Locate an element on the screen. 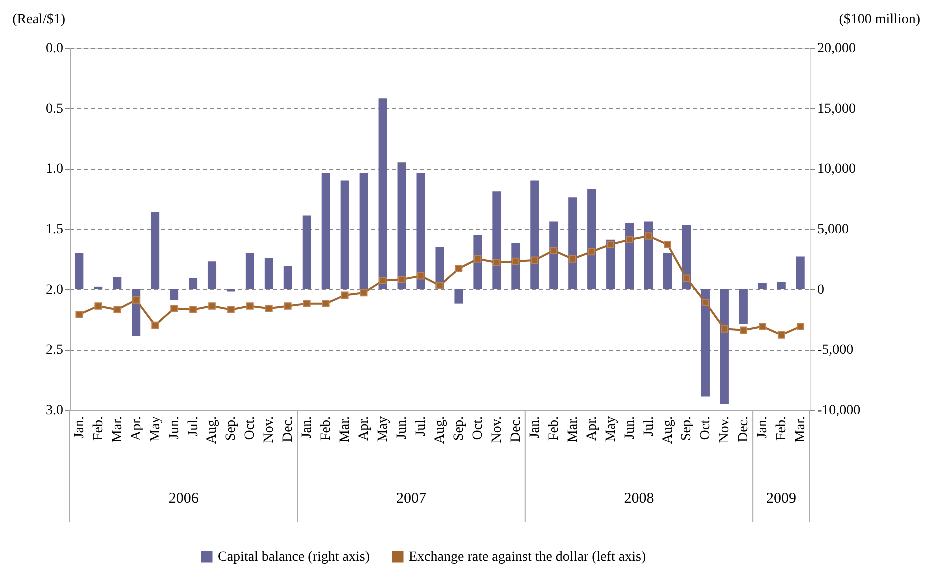 The height and width of the screenshot is (576, 930). text: 2009 is located at coordinates (781, 499).